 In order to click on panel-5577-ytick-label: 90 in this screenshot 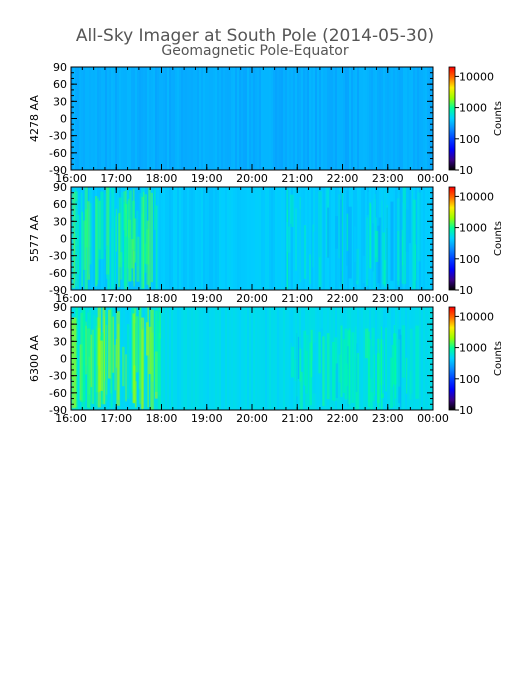, I will do `click(60, 187)`.